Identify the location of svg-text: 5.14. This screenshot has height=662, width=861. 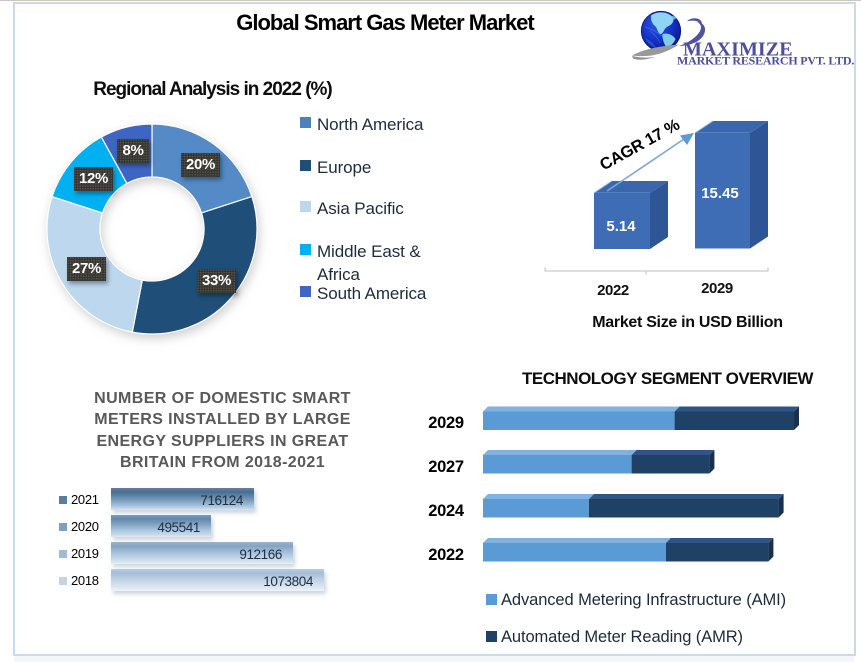
(621, 226).